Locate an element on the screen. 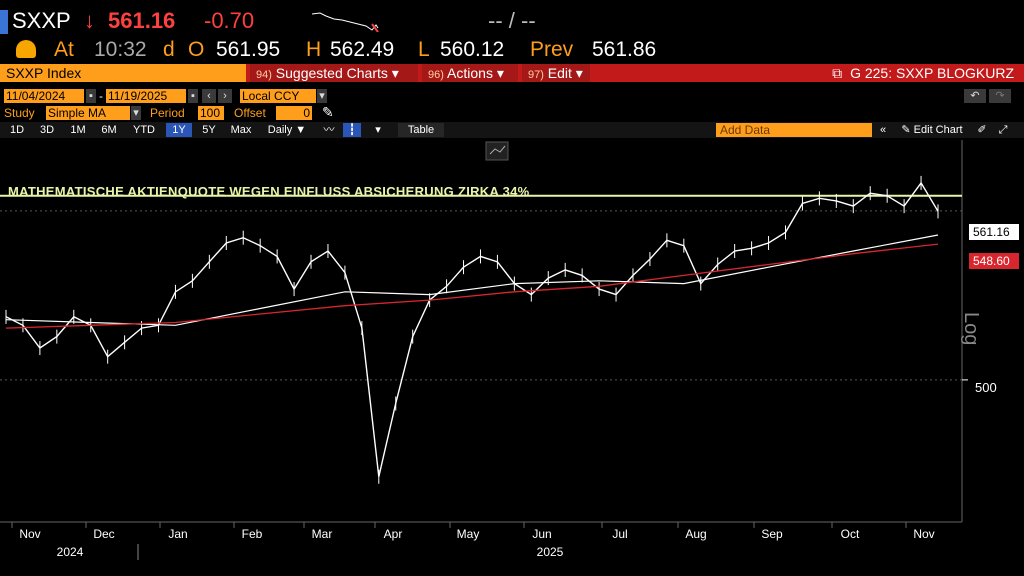  add-data-input: Add Data is located at coordinates (794, 130).